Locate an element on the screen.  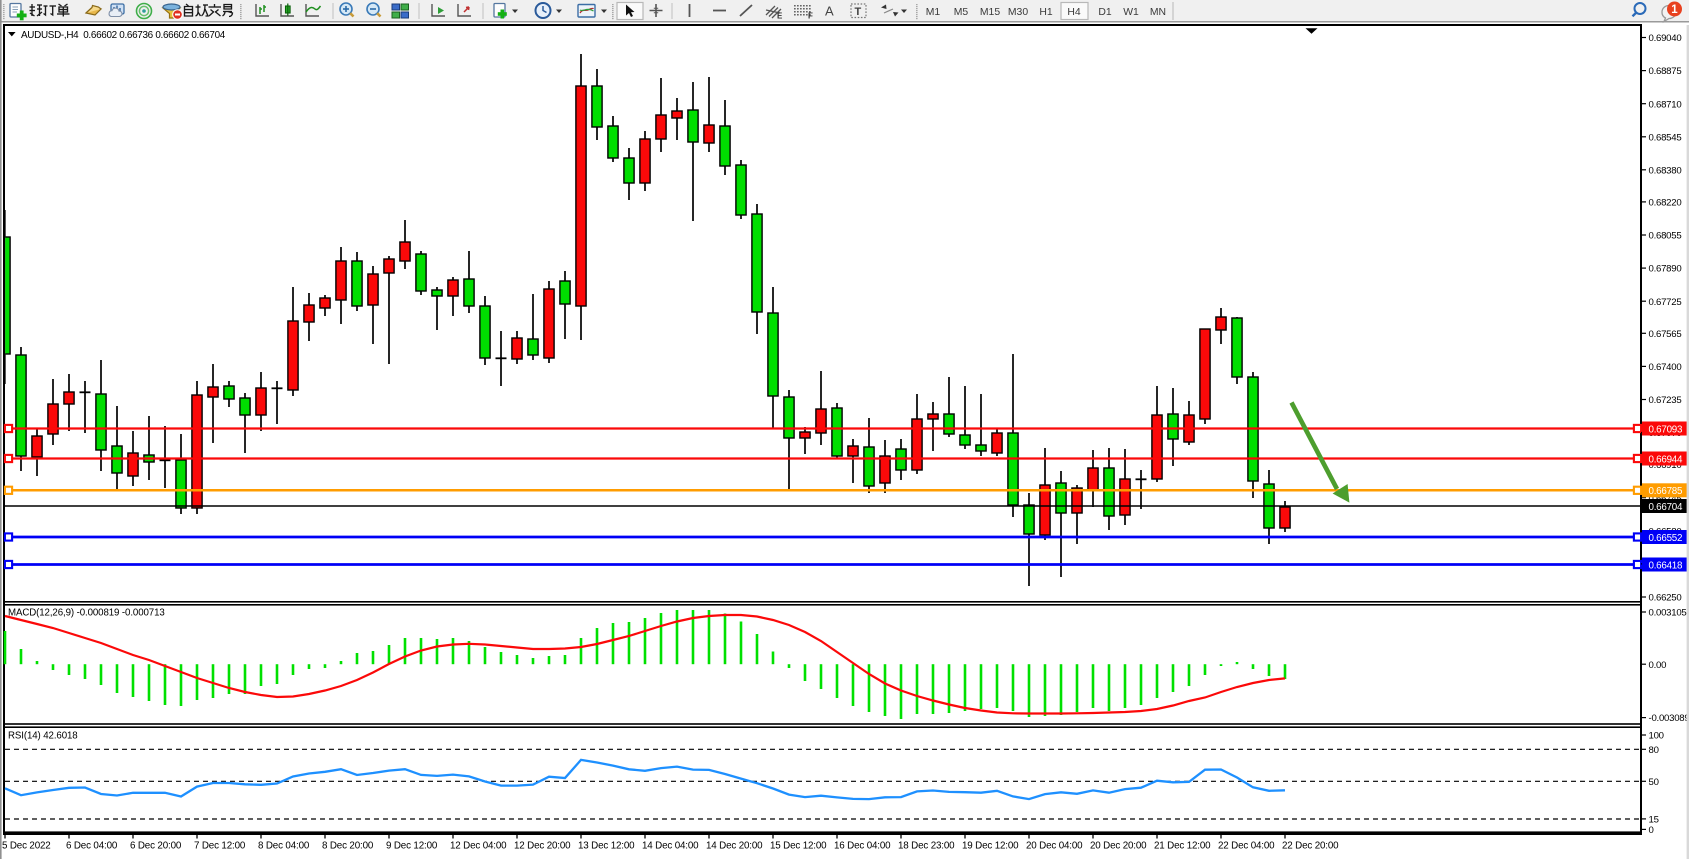
svg-text: 50 is located at coordinates (1654, 782).